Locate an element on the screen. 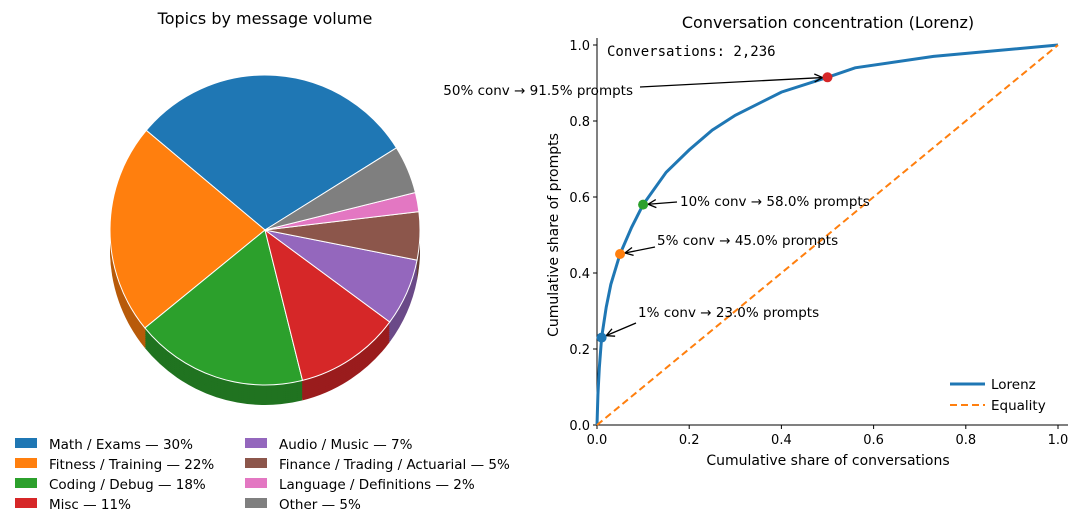 The width and height of the screenshot is (1080, 532). legend-label: Finance / Trading / Actuarial — 5% is located at coordinates (394, 465).